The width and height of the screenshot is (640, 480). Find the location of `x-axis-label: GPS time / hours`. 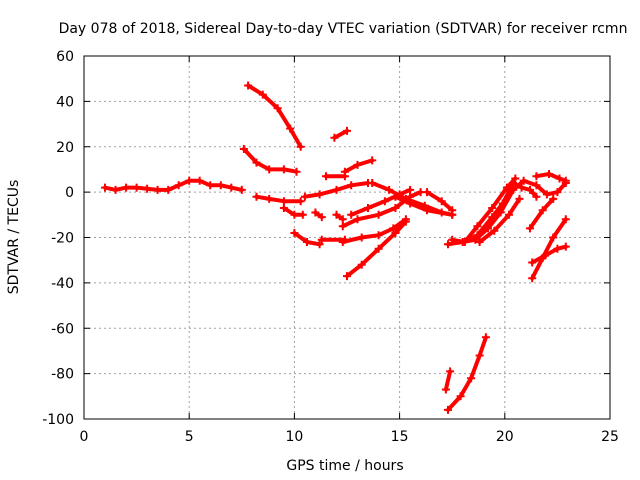

x-axis-label: GPS time / hours is located at coordinates (344, 466).